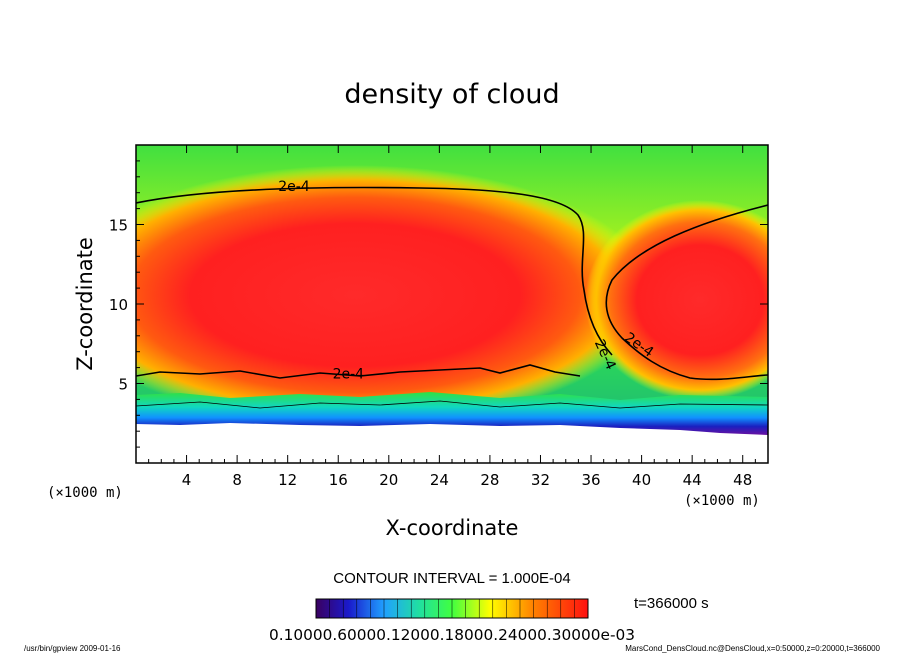  What do you see at coordinates (72, 648) in the screenshot?
I see `footer-left: /usr/bin/gpview 2009-01-16` at bounding box center [72, 648].